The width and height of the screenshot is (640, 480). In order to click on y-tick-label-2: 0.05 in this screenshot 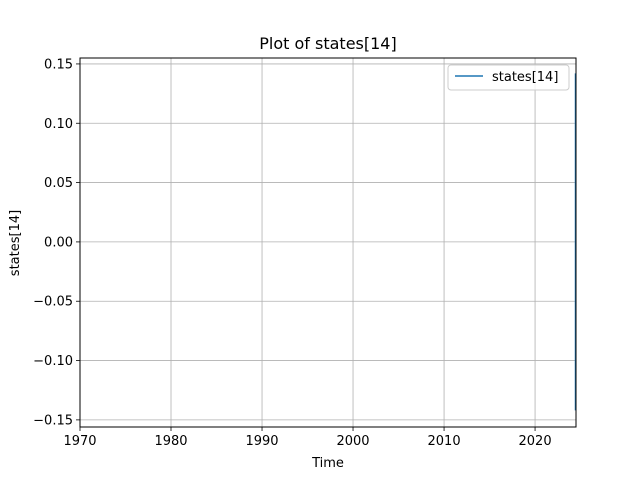, I will do `click(58, 183)`.